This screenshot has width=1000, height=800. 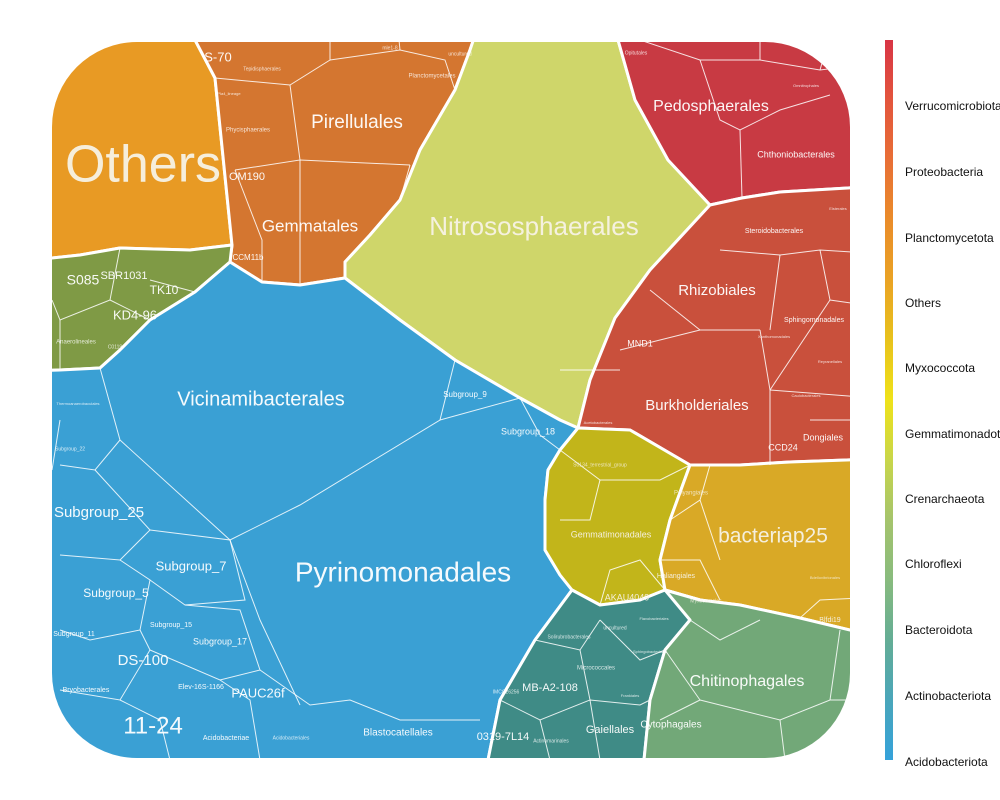 What do you see at coordinates (247, 177) in the screenshot?
I see `cell-label-planctomycetota-om190: OM190` at bounding box center [247, 177].